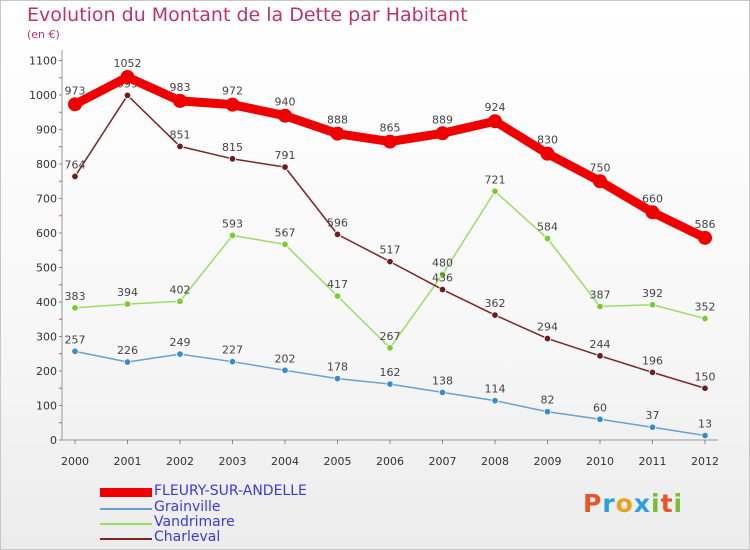 This screenshot has height=550, width=750. Describe the element at coordinates (705, 424) in the screenshot. I see `data-label: 13` at that location.